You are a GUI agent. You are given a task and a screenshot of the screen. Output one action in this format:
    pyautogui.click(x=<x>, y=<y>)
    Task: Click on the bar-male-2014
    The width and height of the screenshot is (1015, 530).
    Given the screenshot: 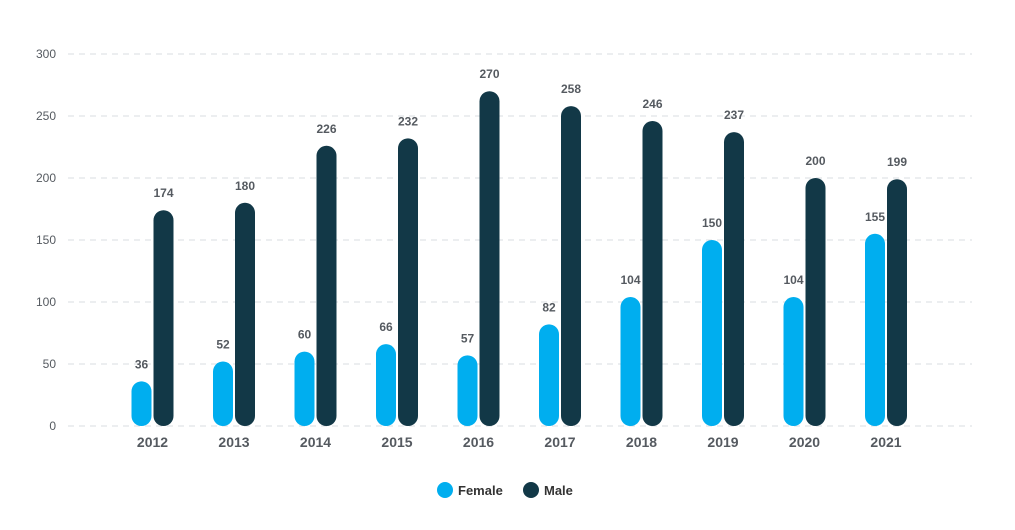 What is the action you would take?
    pyautogui.click(x=326, y=285)
    